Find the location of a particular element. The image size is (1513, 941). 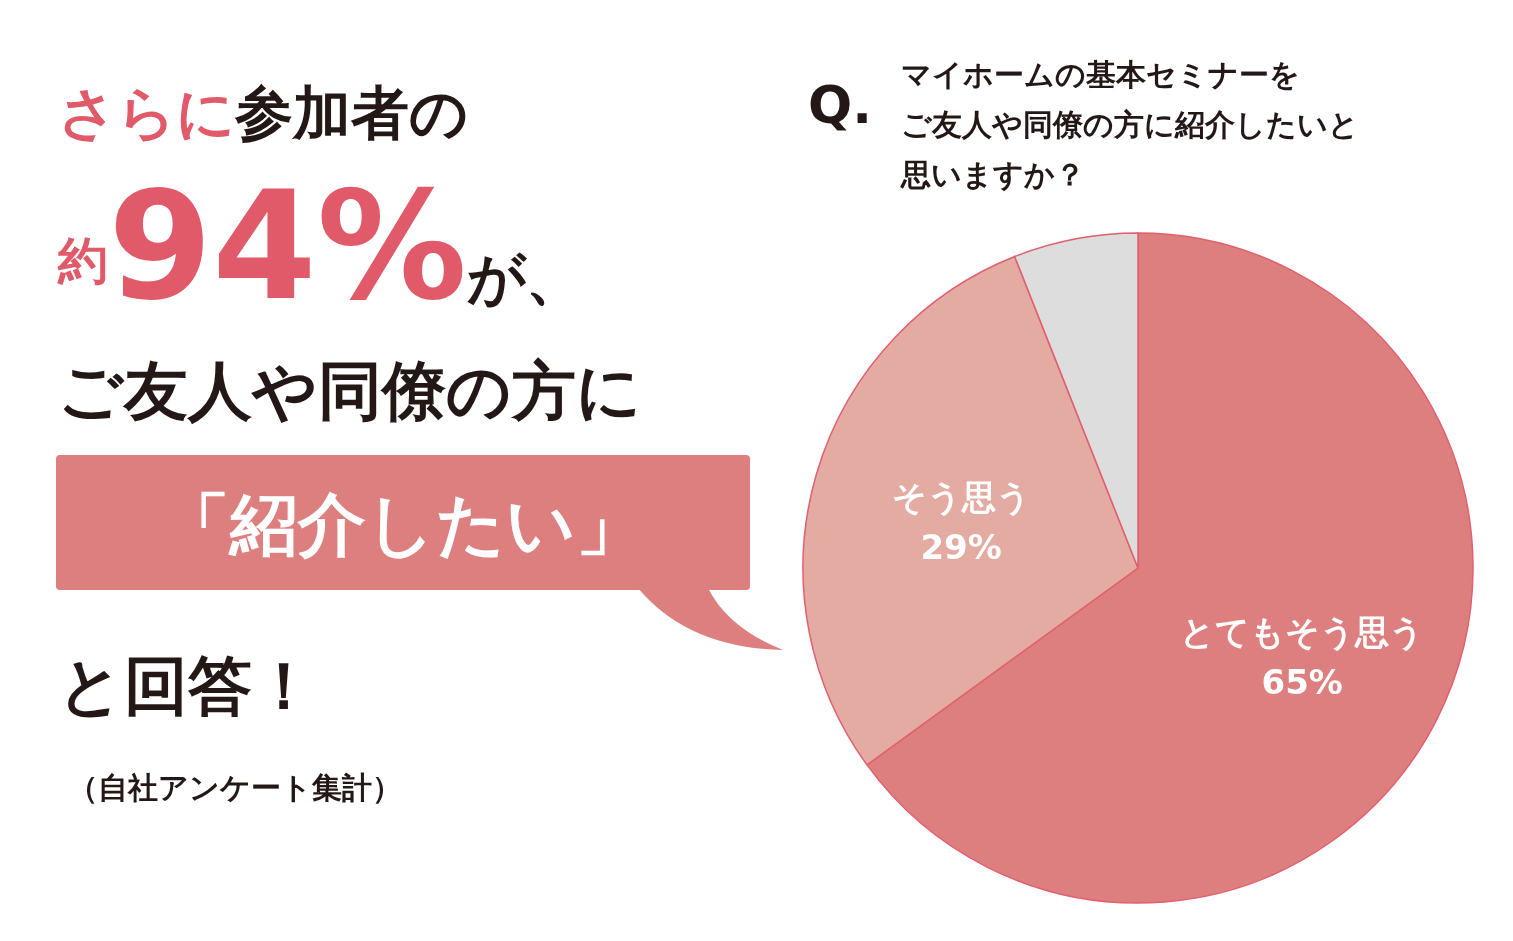

text: と回答！ is located at coordinates (187, 686).